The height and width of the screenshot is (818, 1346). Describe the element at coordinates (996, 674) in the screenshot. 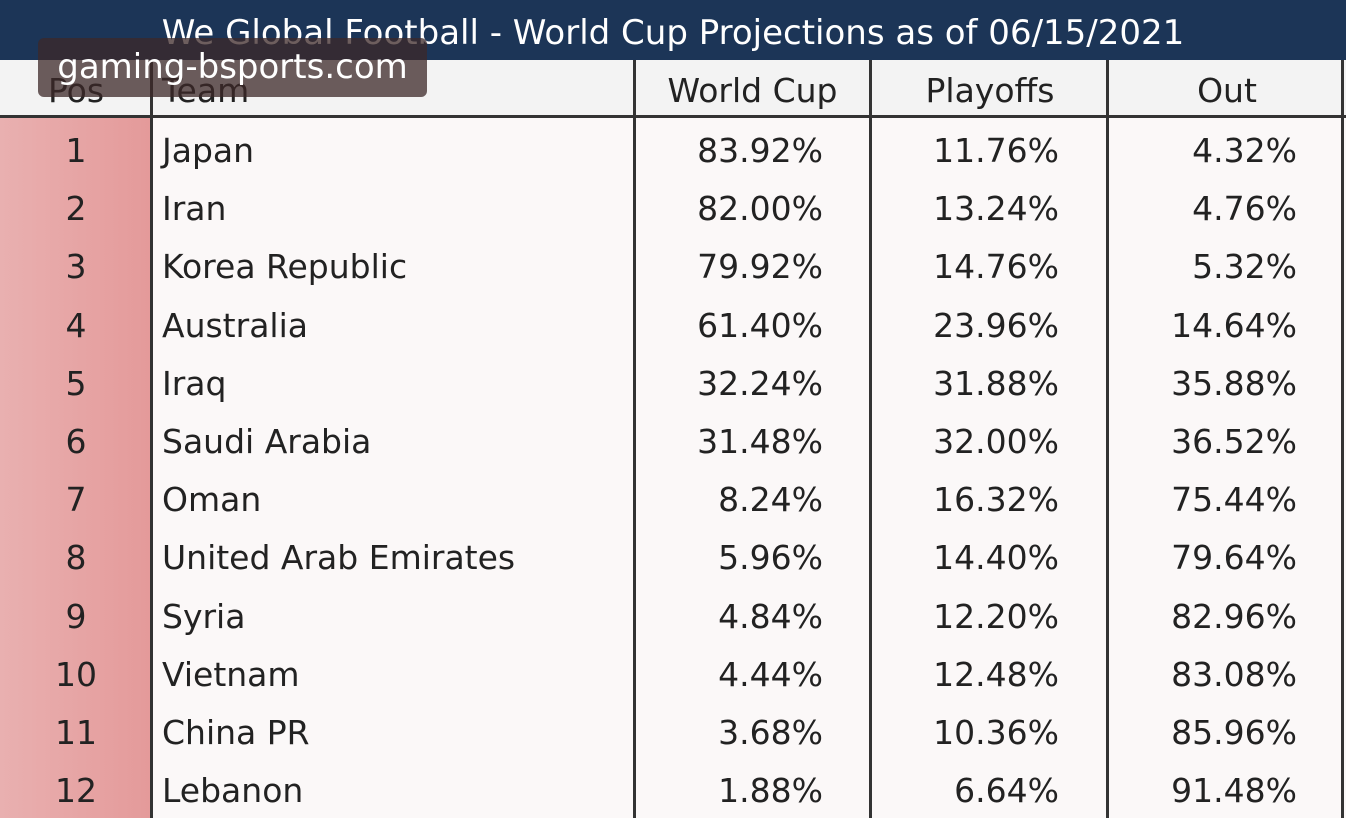

I see `pct-cell: 12.48%` at that location.